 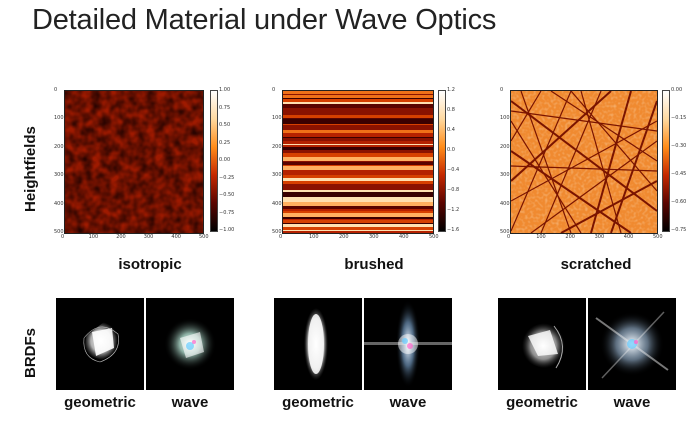 I want to click on brdf-caption-wave-2: wave, so click(x=408, y=402).